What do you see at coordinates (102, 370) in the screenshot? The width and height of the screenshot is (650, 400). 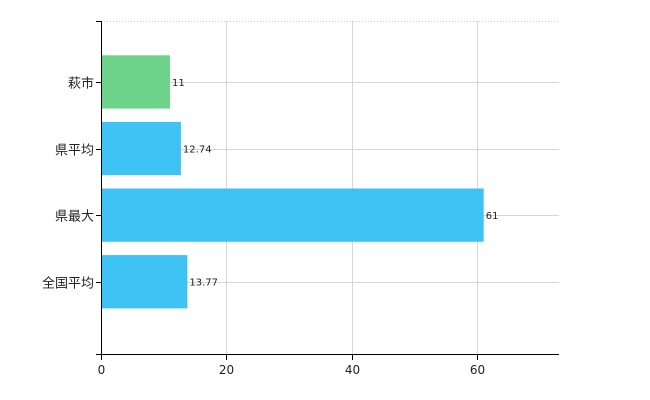 I see `x-tick-label: 0` at bounding box center [102, 370].